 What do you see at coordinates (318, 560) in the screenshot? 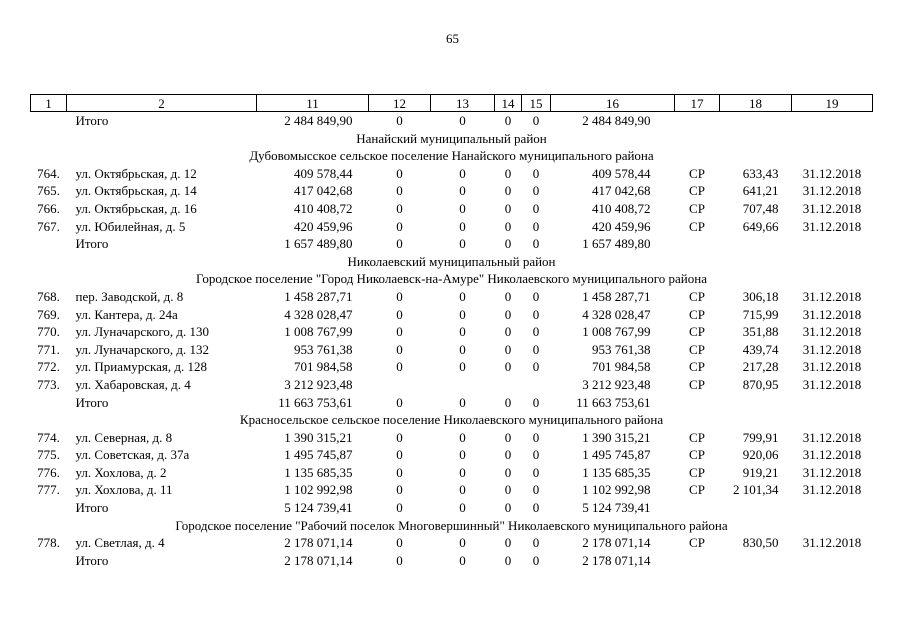
I see `cell-amount-11: 2 178 071,14` at bounding box center [318, 560].